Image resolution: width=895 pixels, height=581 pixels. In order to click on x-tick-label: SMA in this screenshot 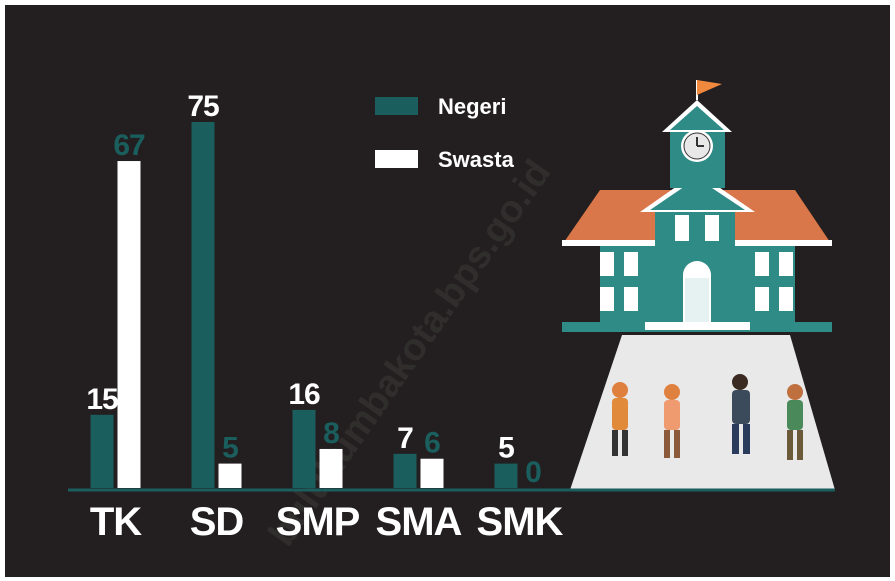, I will do `click(419, 522)`.